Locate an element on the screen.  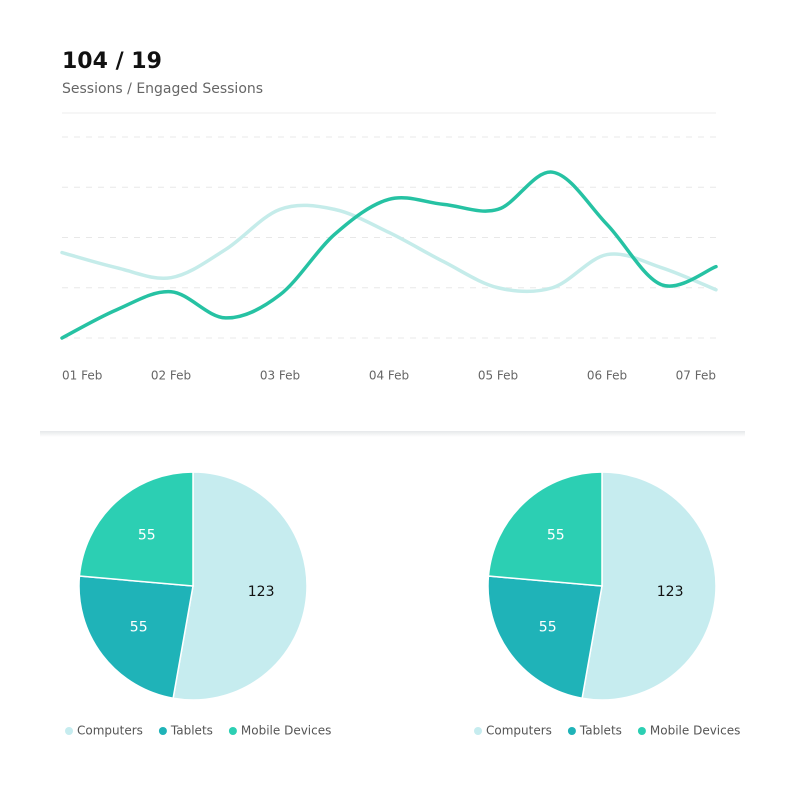
header-title: 104 / 19 is located at coordinates (112, 61).